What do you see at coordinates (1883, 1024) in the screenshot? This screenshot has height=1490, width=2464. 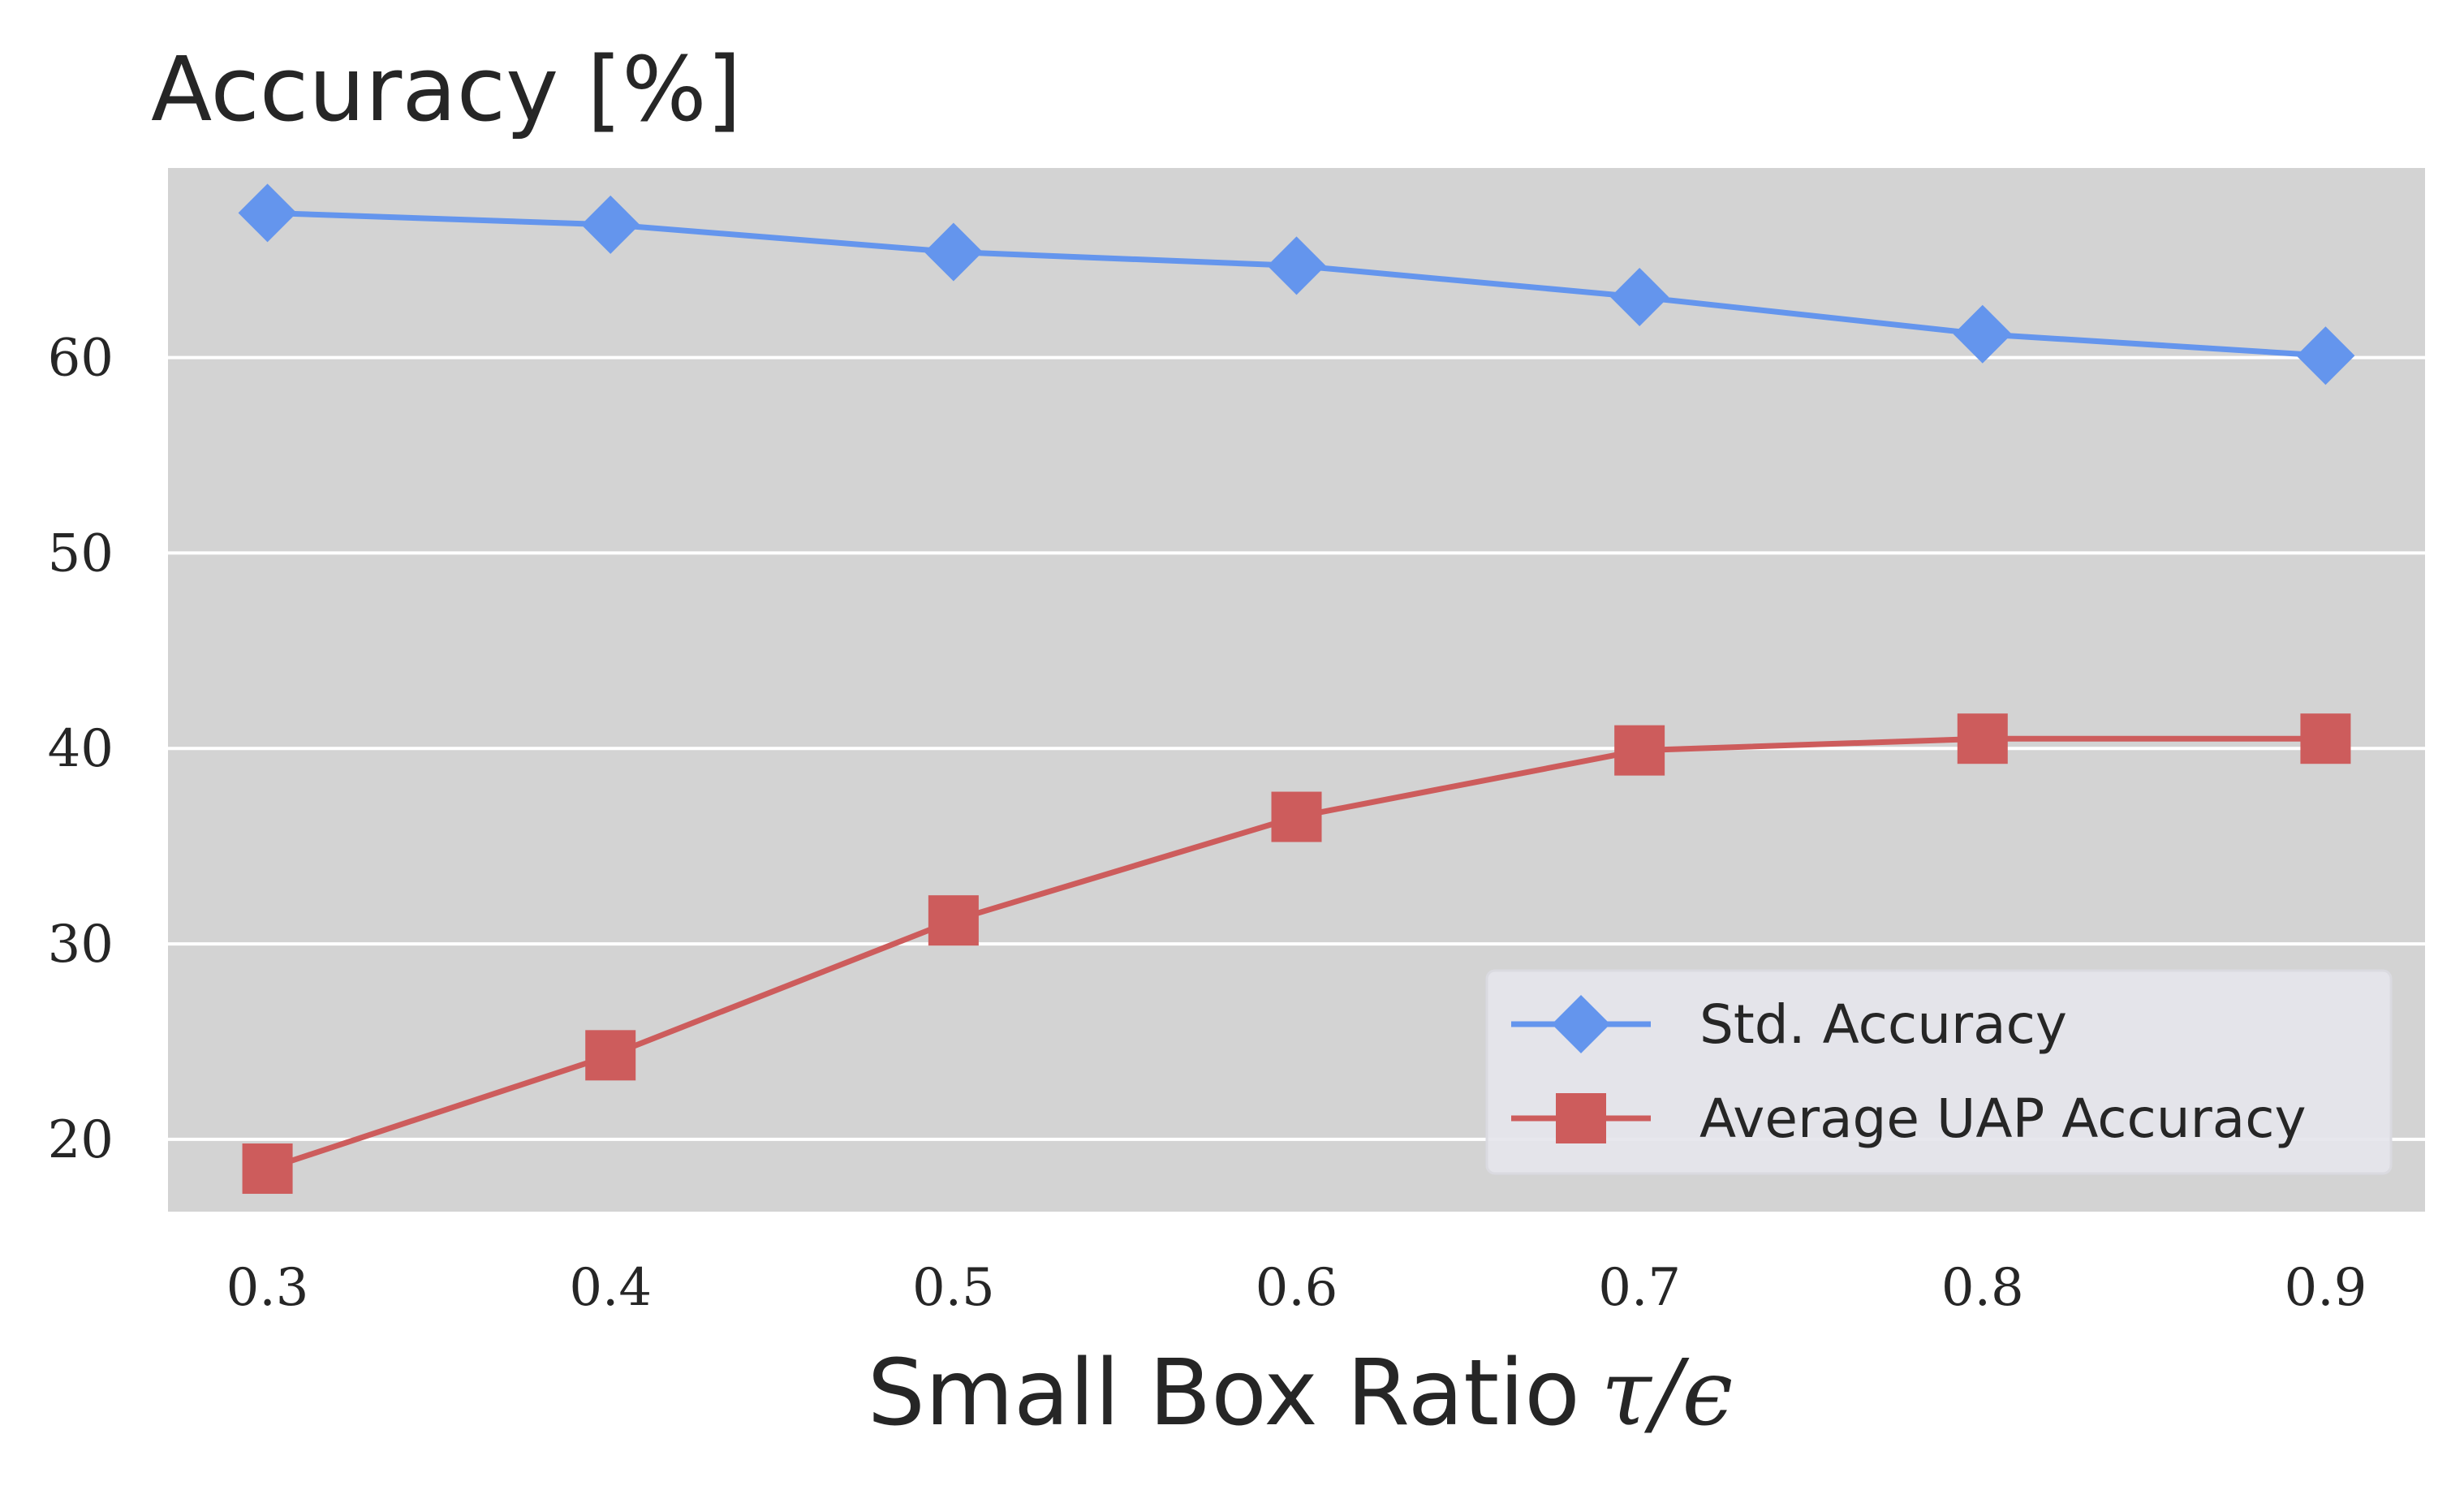 I see `legend-label: Std. Accuracy` at bounding box center [1883, 1024].